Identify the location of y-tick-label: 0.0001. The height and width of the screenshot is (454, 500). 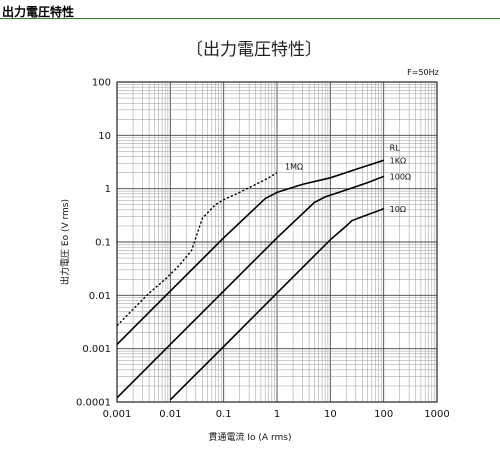
(93, 403).